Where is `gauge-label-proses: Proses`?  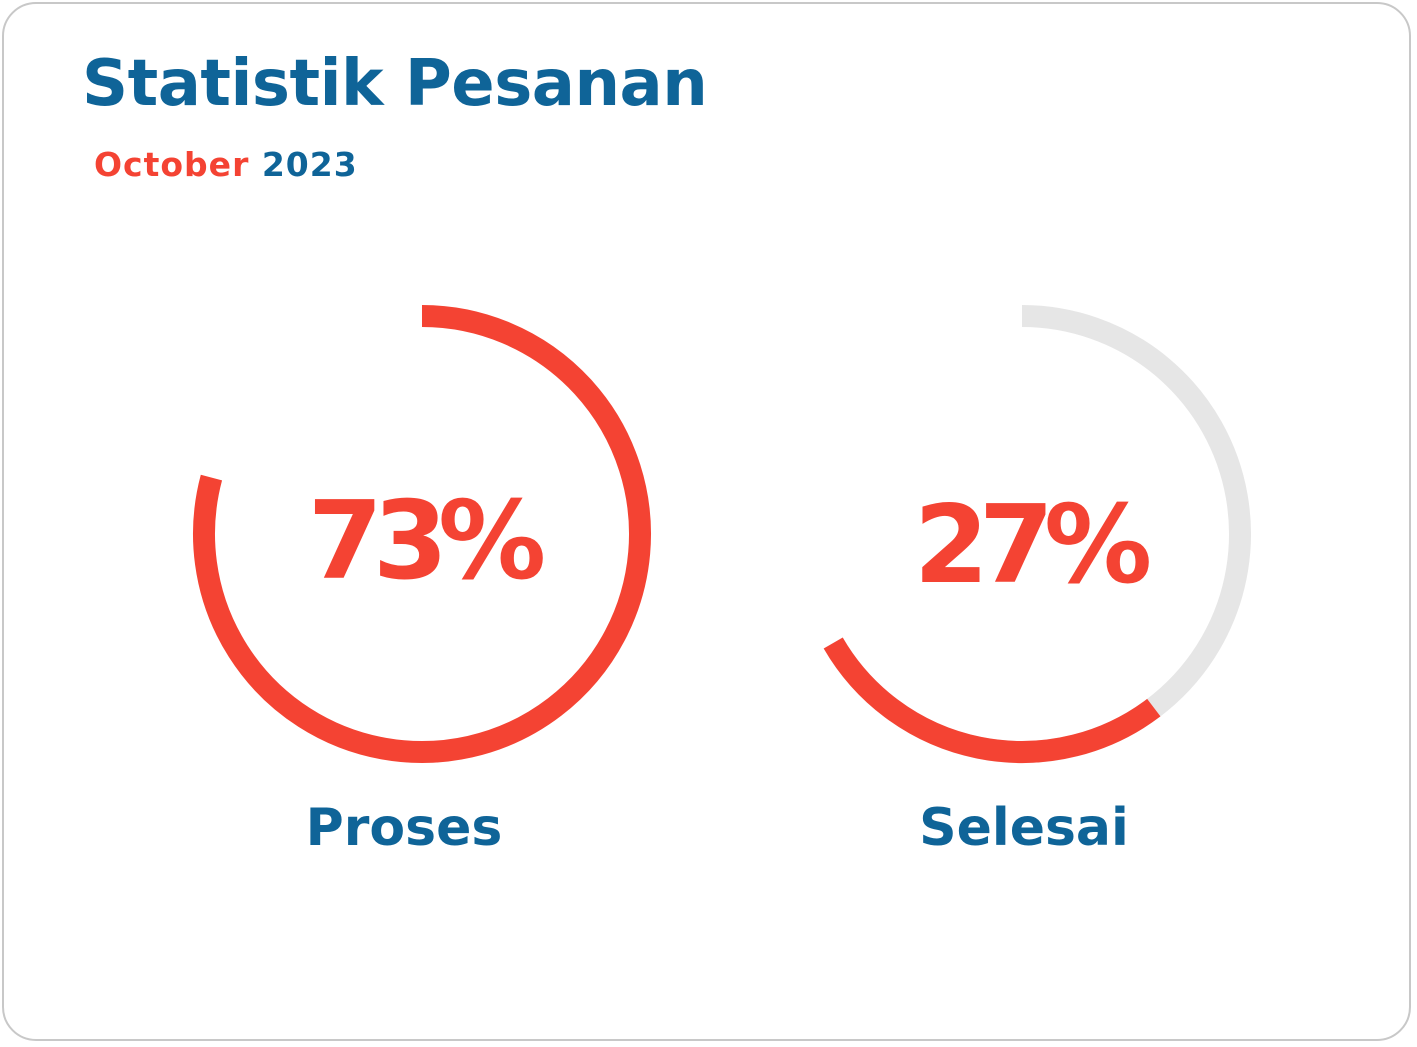 gauge-label-proses: Proses is located at coordinates (404, 828).